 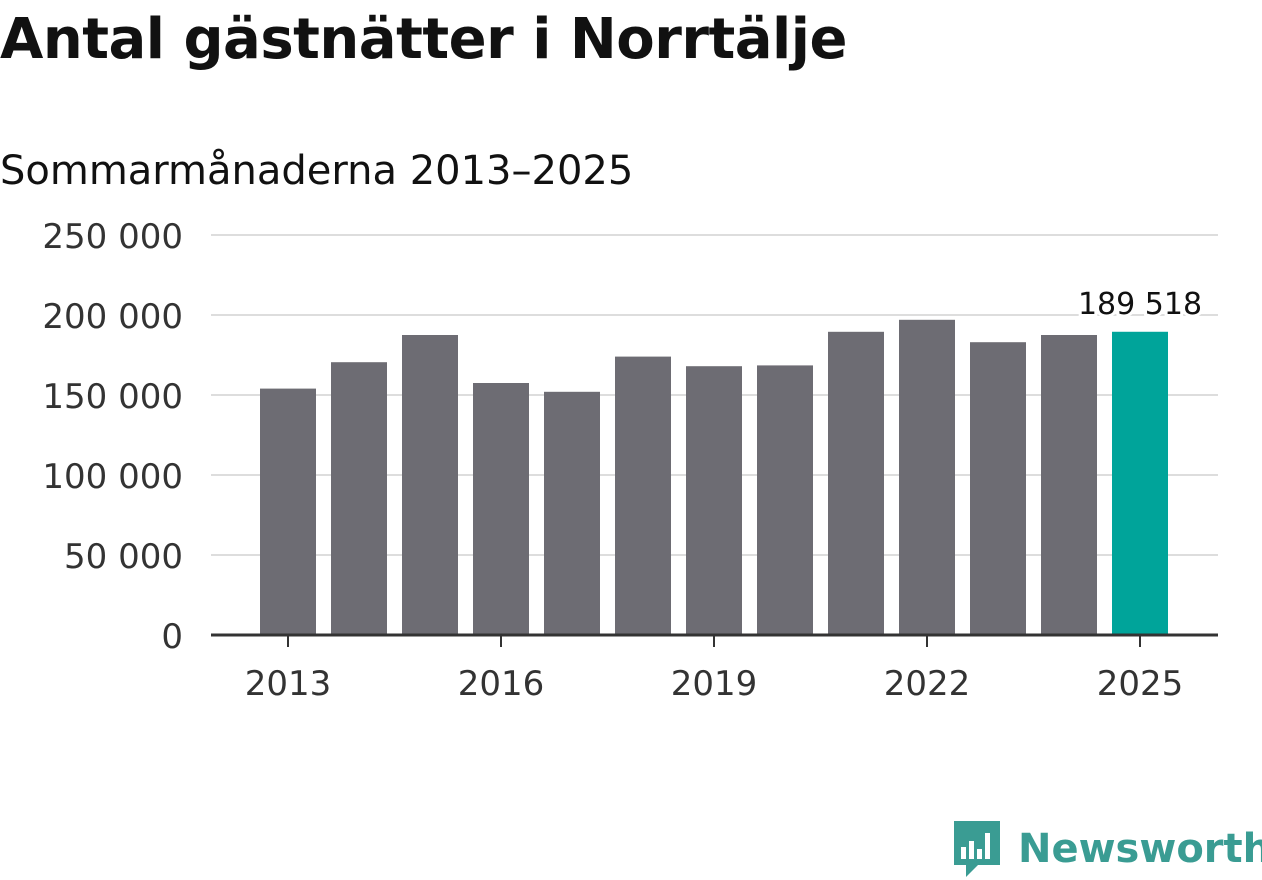 What do you see at coordinates (123, 557) in the screenshot?
I see `y-tick-label: 50 000` at bounding box center [123, 557].